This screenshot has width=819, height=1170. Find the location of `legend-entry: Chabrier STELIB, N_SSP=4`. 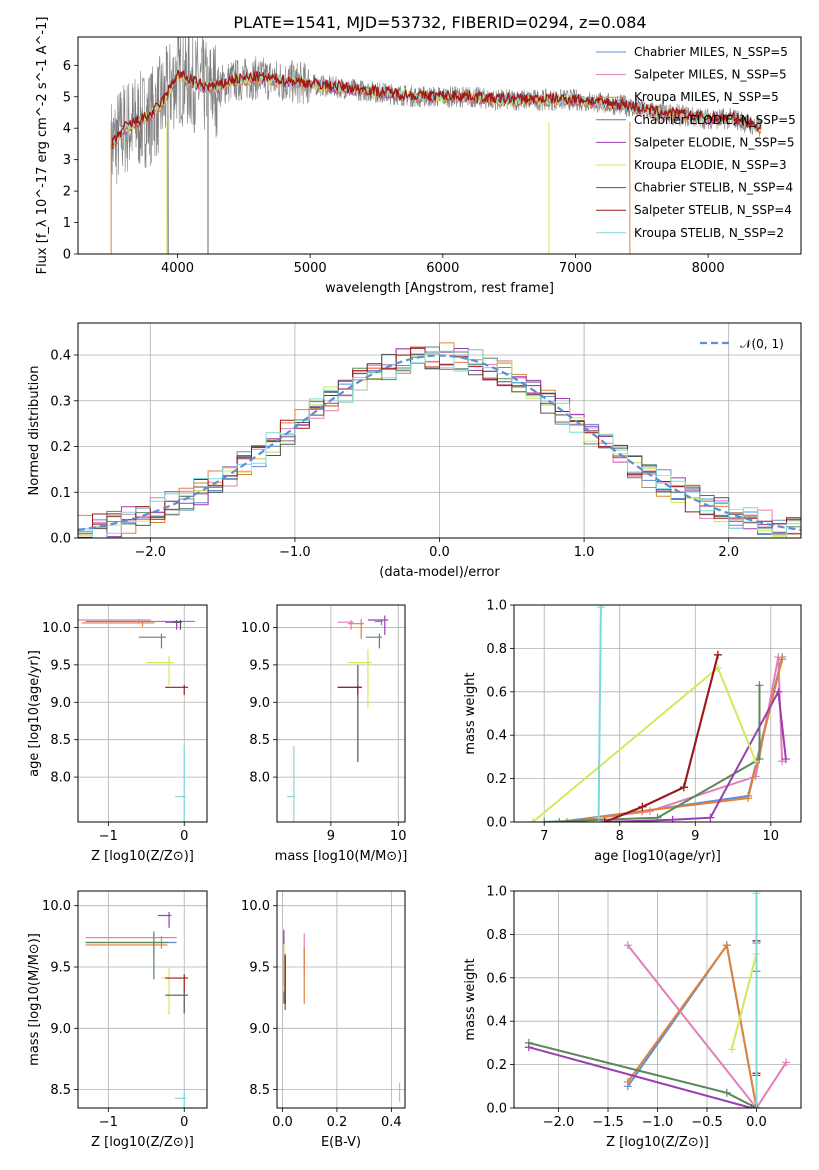

legend-entry: Chabrier STELIB, N_SSP=4 is located at coordinates (713, 188).